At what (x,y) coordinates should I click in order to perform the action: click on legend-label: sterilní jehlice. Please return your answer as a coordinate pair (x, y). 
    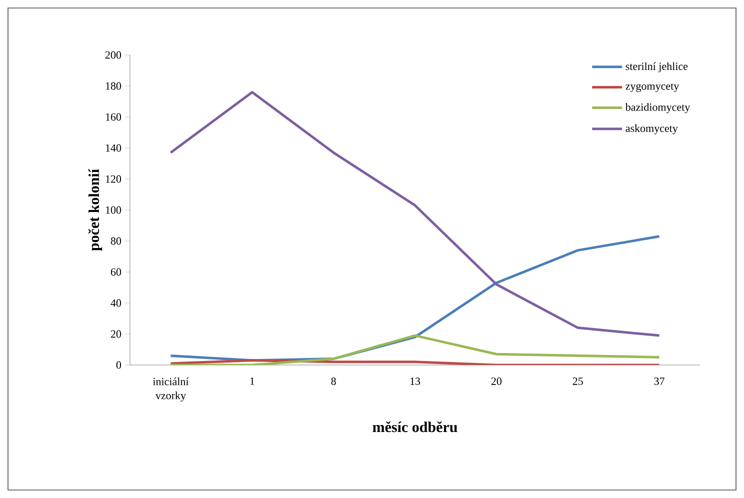
    Looking at the image, I should click on (657, 67).